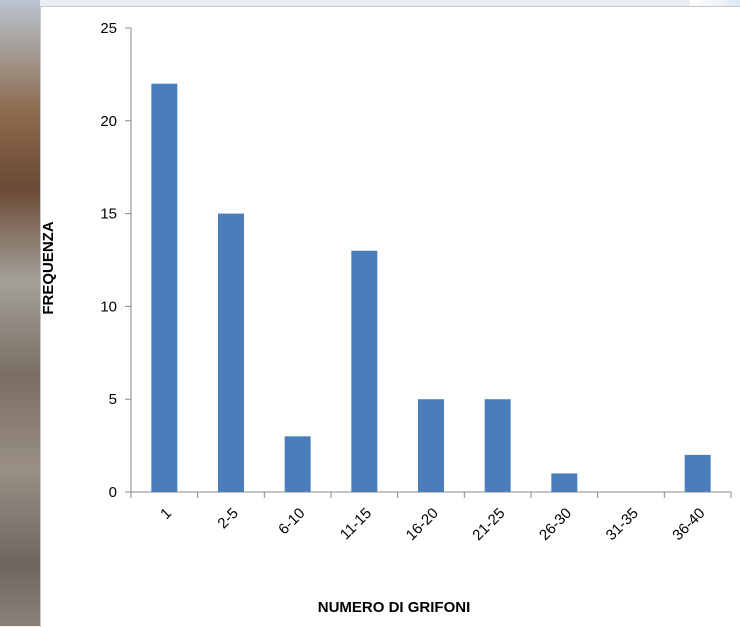  I want to click on x-tick-label: 2-5, so click(227, 518).